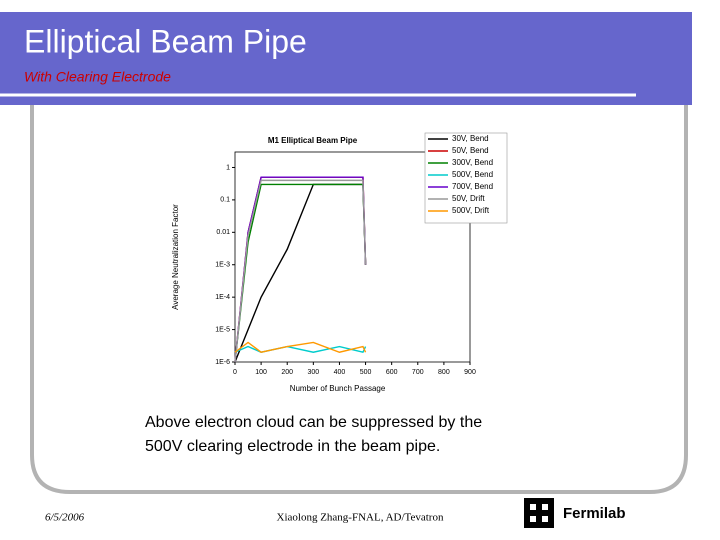 Image resolution: width=720 pixels, height=540 pixels. I want to click on logo-text: Fermilab, so click(594, 513).